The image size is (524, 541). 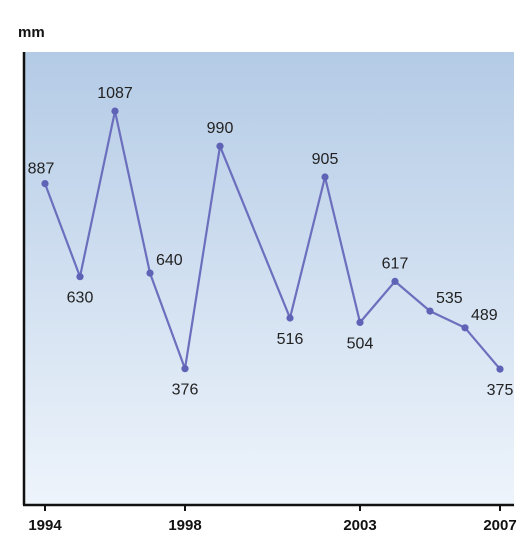 What do you see at coordinates (185, 390) in the screenshot?
I see `data-label: 376` at bounding box center [185, 390].